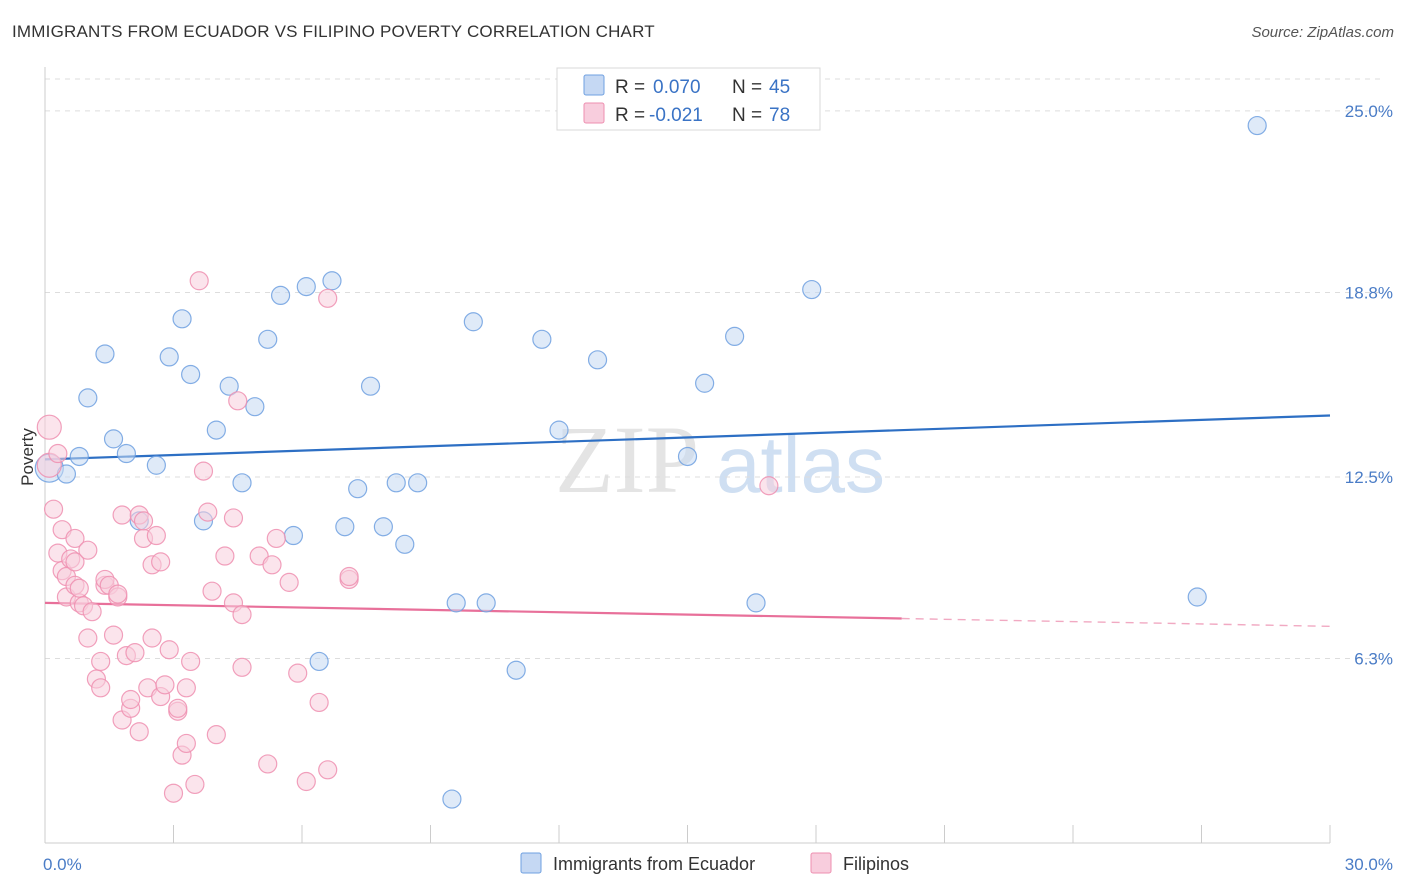  I want to click on bottom-legend-label-filipino: Filipinos, so click(876, 864).